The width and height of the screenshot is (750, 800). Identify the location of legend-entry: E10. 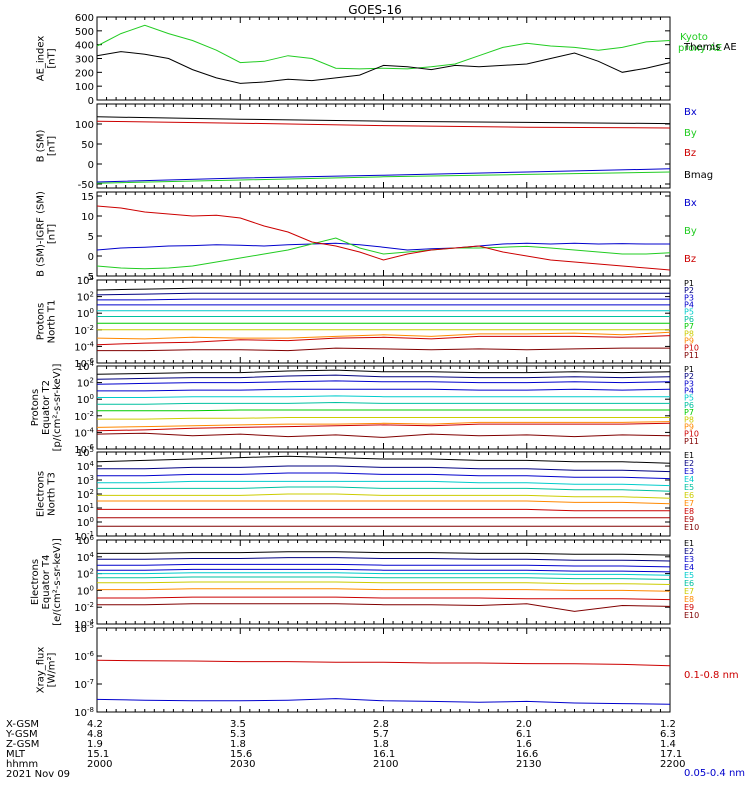
(691, 527).